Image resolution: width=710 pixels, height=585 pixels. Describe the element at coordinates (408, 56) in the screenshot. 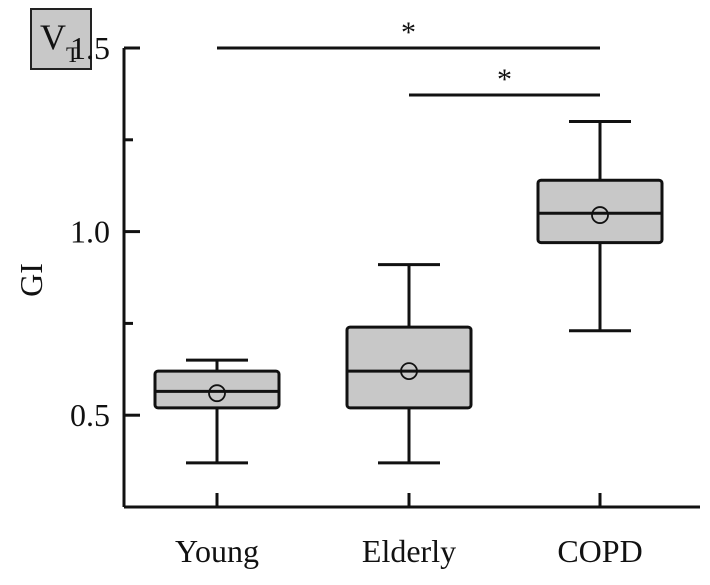

I see `significance-bars: **` at that location.